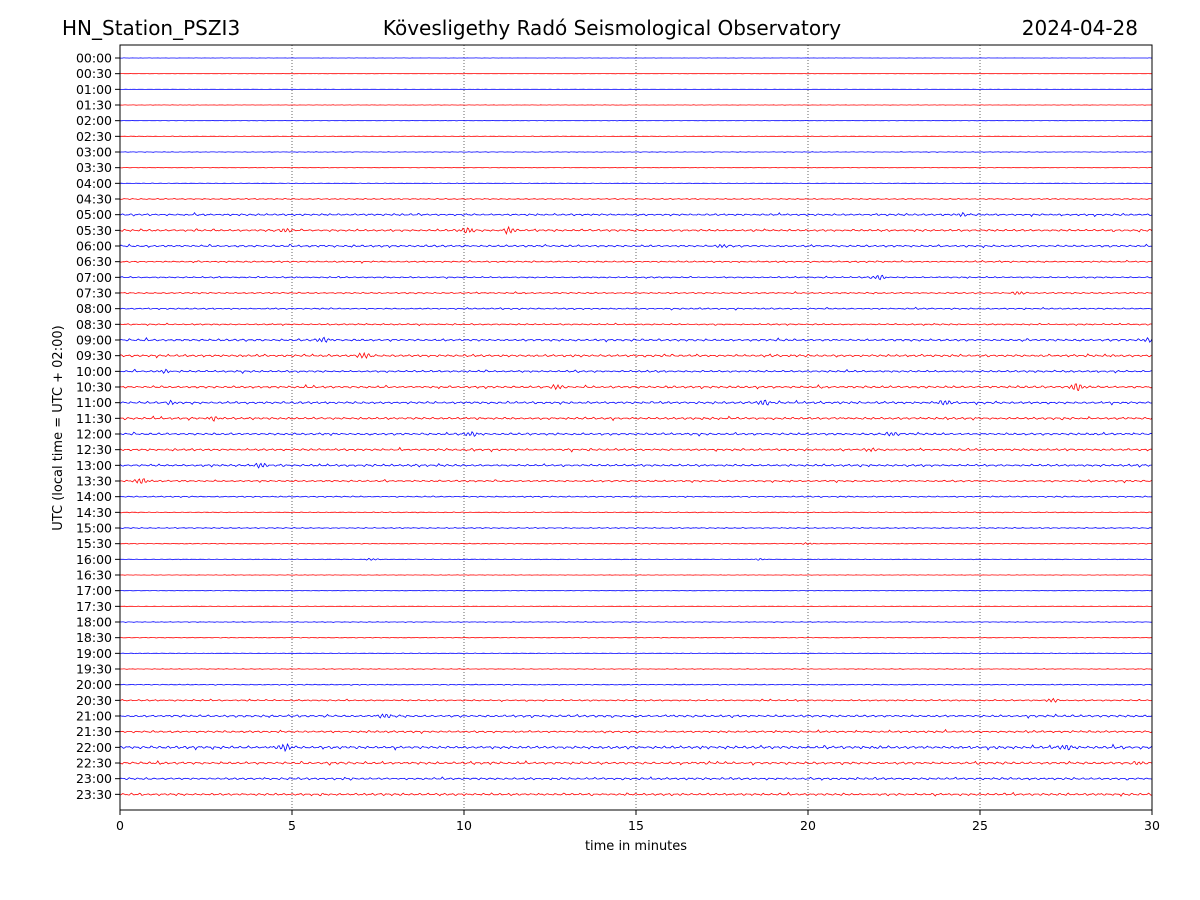 Image resolution: width=1200 pixels, height=900 pixels. What do you see at coordinates (636, 700) in the screenshot?
I see `trace-row-2030` at bounding box center [636, 700].